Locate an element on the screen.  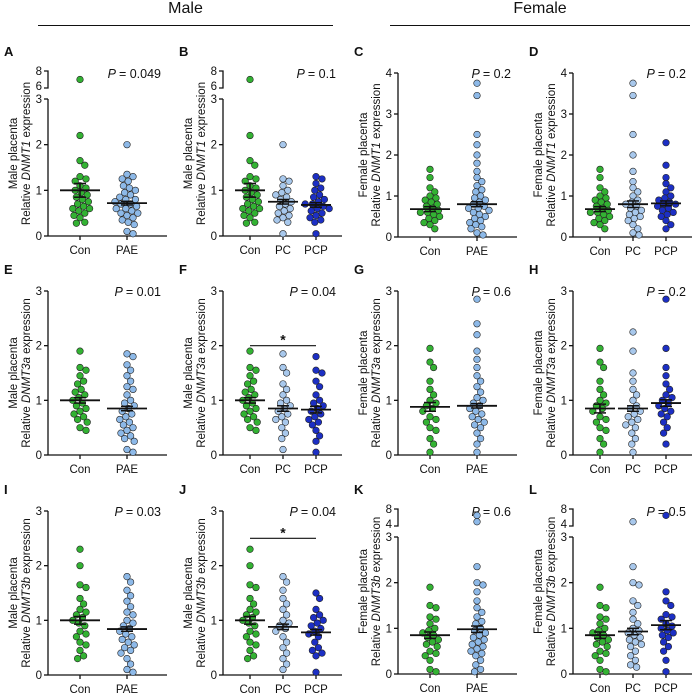
p-value: P = 0.03 is located at coordinates (138, 512).